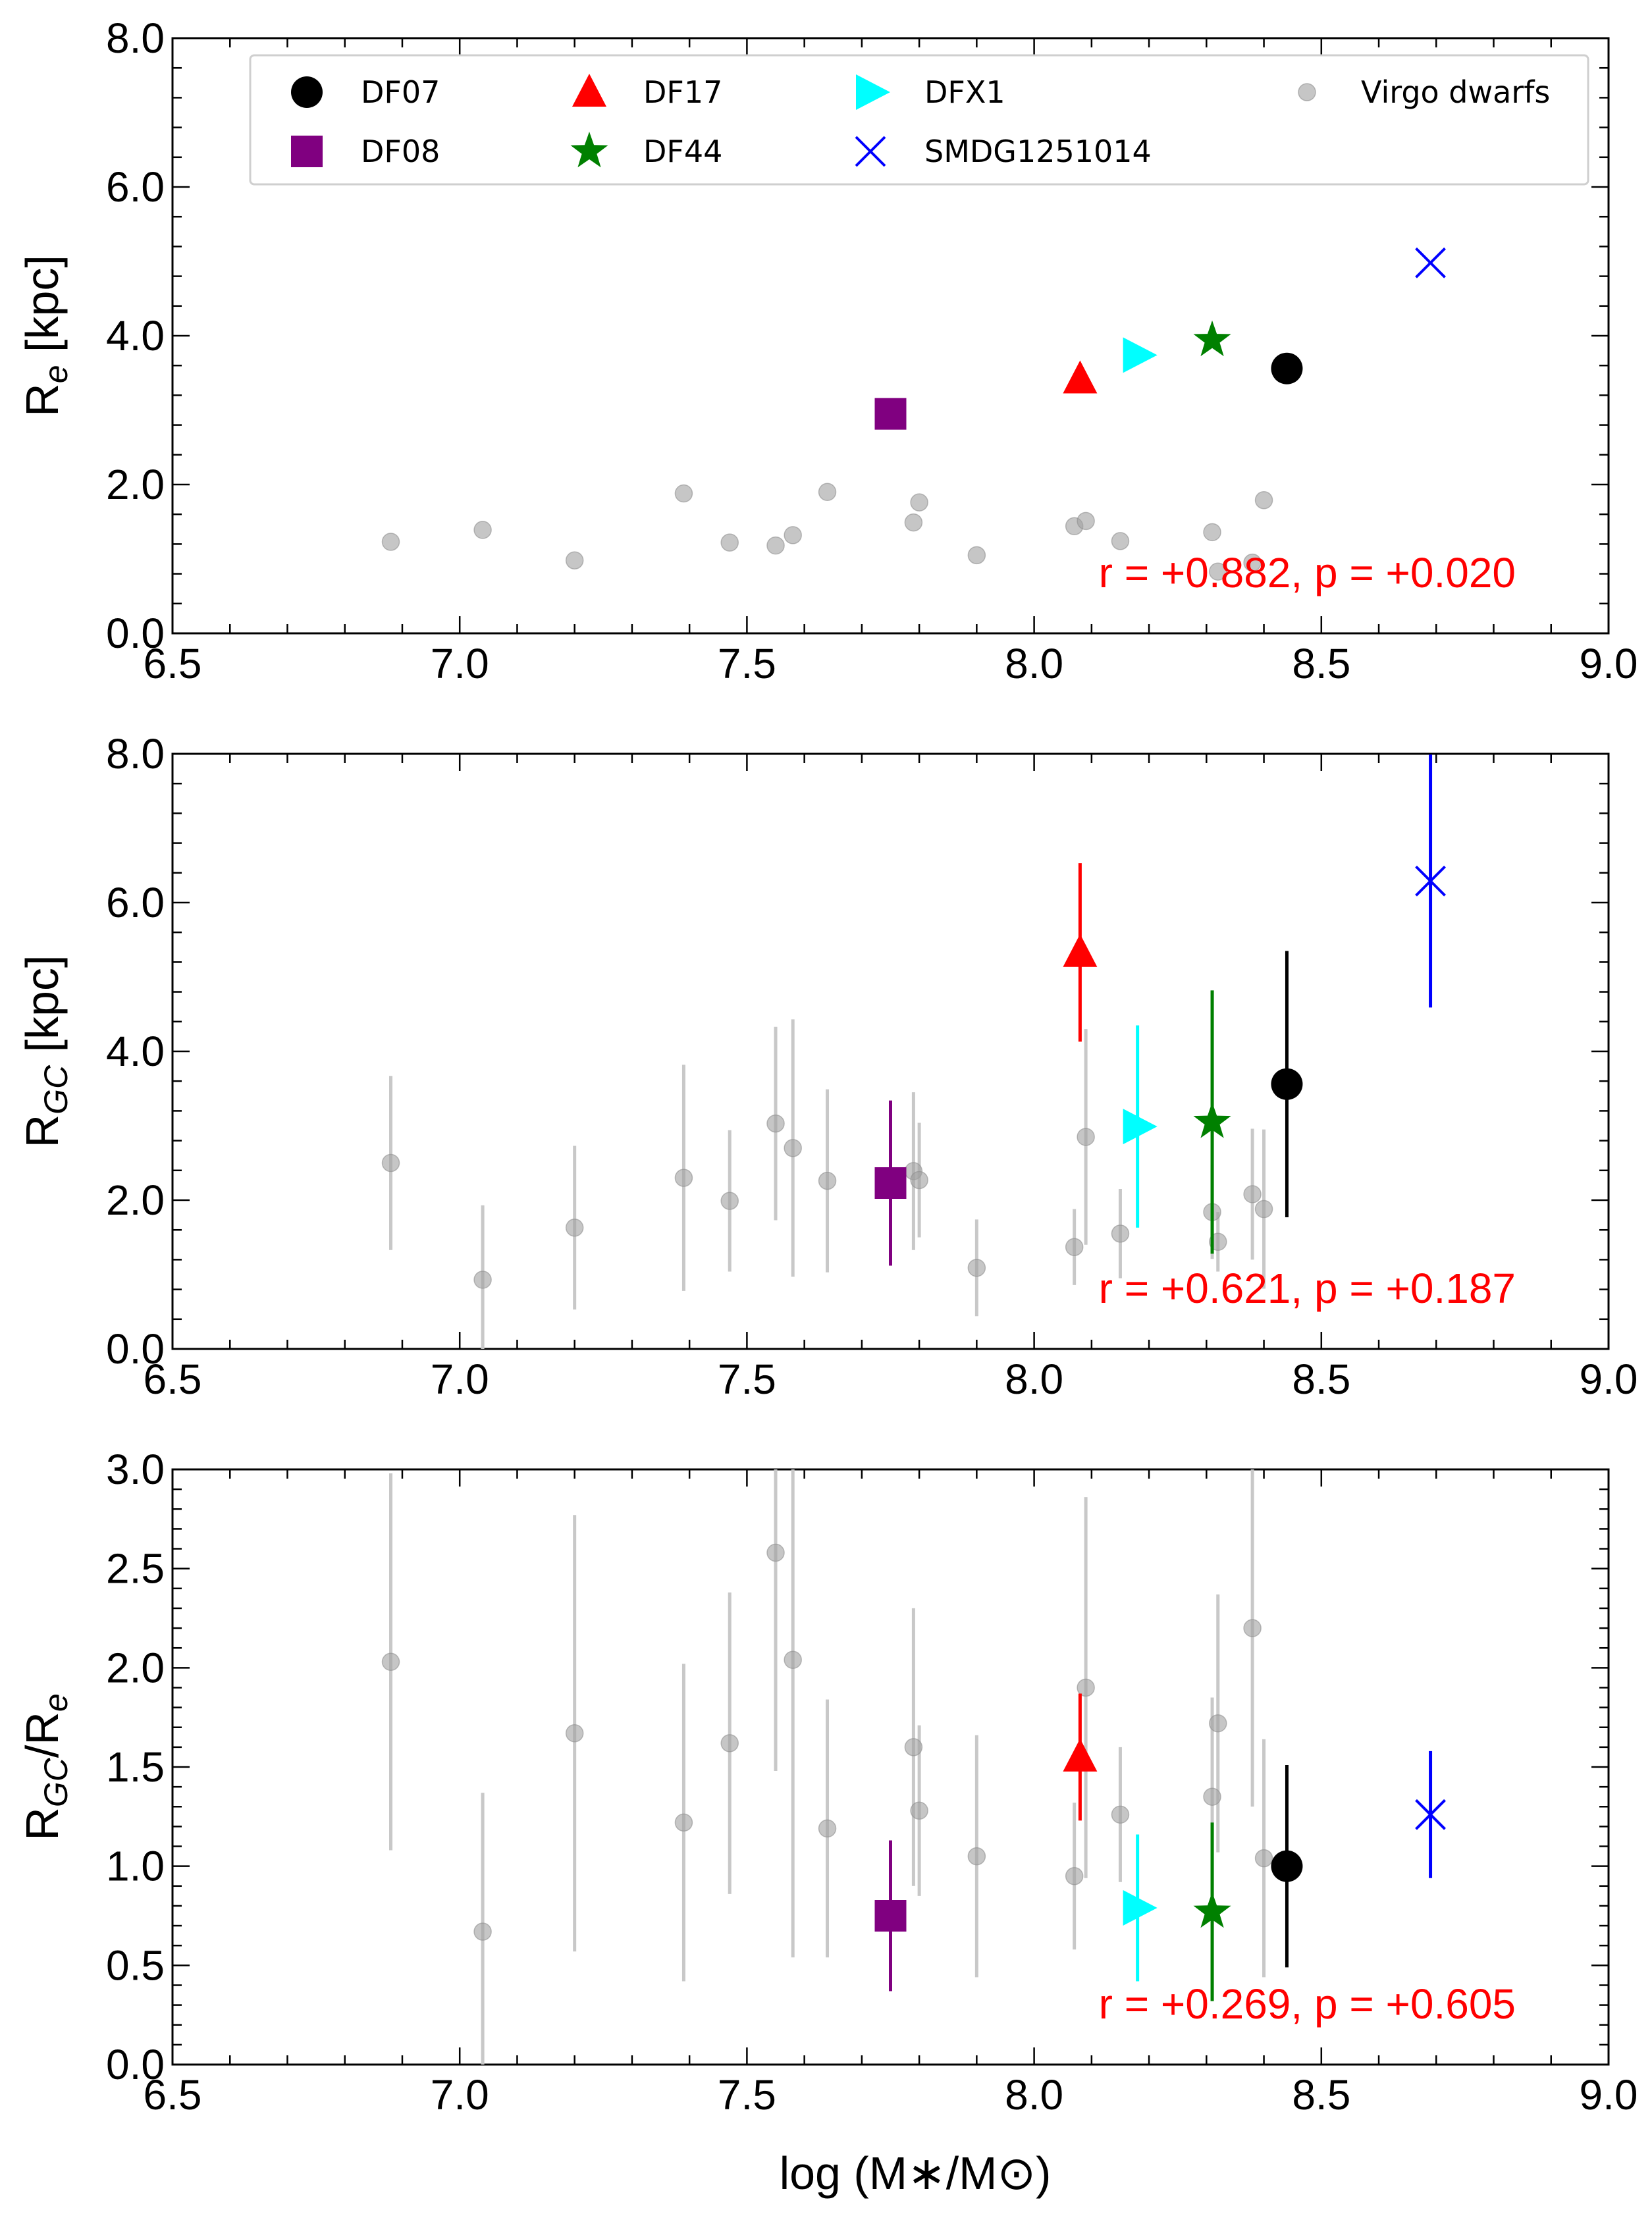 This screenshot has height=2214, width=1652. What do you see at coordinates (400, 92) in the screenshot?
I see `legend-label-df07: DF07` at bounding box center [400, 92].